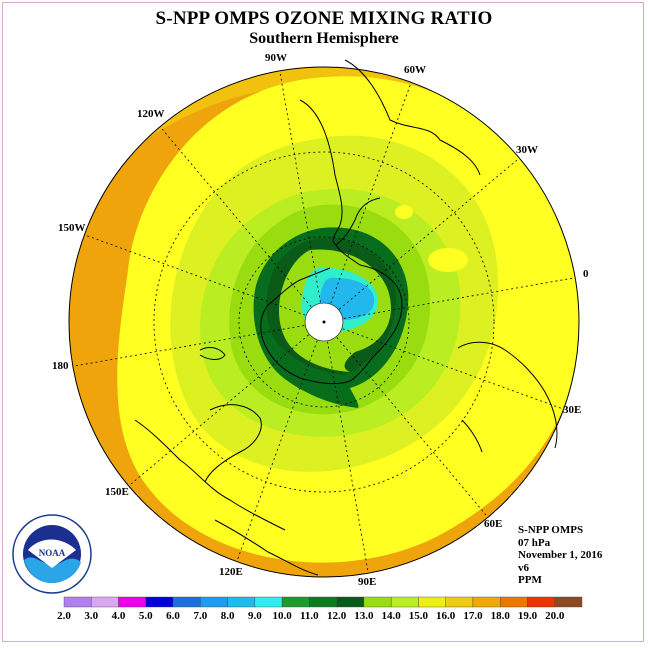 The height and width of the screenshot is (648, 648). I want to click on lon-label-90e: 90E, so click(367, 582).